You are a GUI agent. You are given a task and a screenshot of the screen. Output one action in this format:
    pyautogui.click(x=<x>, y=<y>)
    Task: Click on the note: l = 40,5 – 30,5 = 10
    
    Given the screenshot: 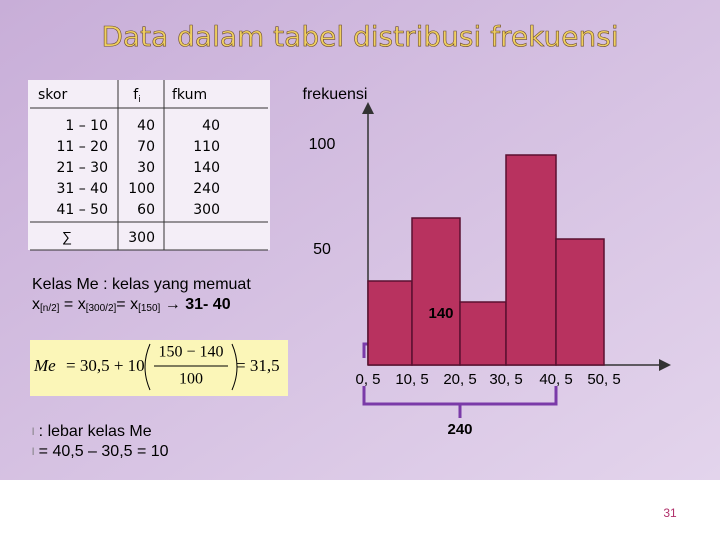 What is the action you would take?
    pyautogui.click(x=100, y=451)
    